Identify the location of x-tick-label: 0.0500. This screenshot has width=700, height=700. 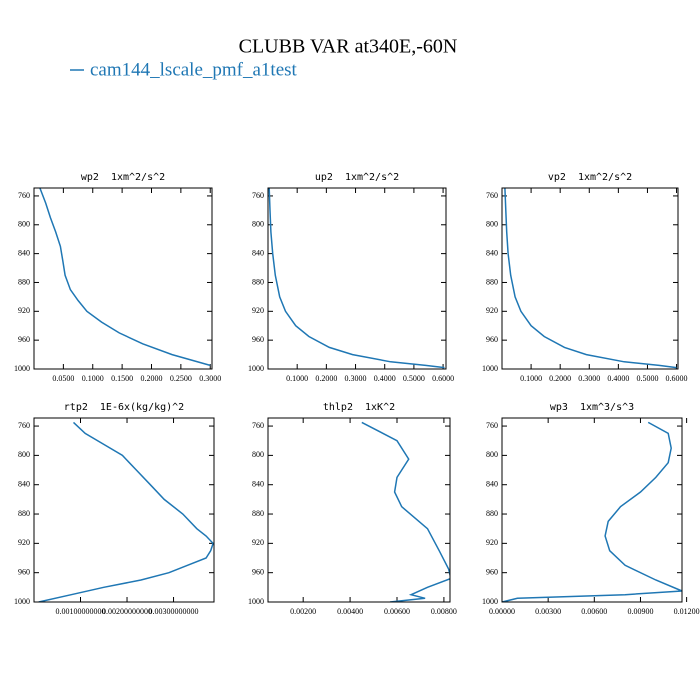
(63, 378).